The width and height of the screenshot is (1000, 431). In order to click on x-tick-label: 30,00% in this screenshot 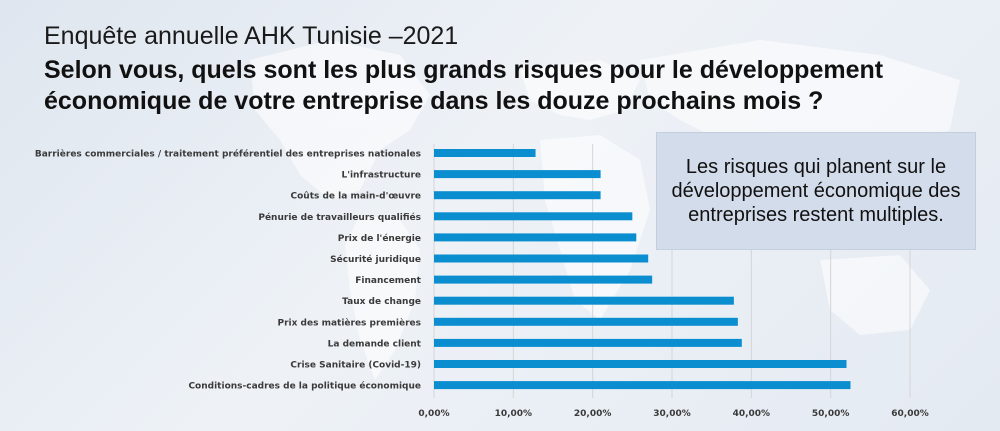, I will do `click(672, 414)`.